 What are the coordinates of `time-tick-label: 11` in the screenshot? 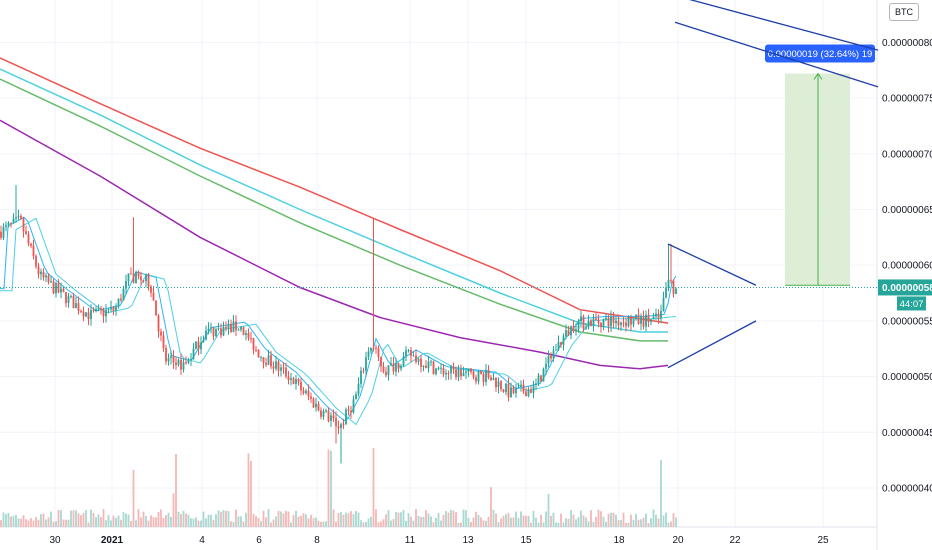 It's located at (410, 540).